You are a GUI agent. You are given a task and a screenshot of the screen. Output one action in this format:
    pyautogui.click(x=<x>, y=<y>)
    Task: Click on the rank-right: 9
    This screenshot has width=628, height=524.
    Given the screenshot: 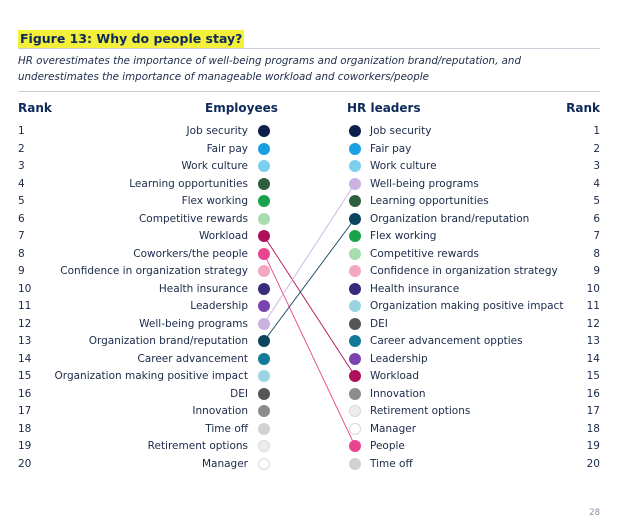 What is the action you would take?
    pyautogui.click(x=596, y=271)
    